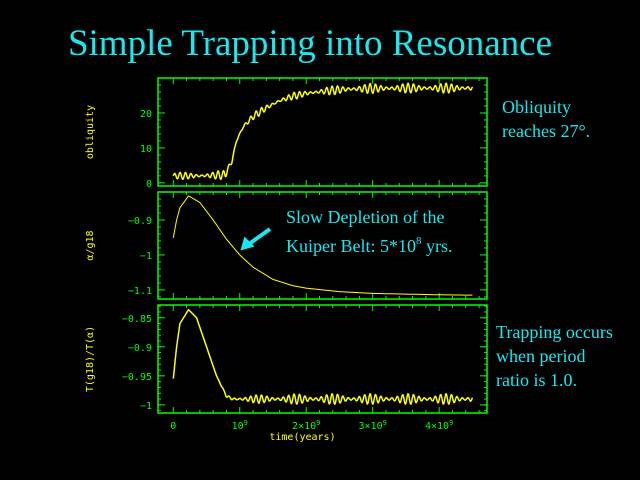 This screenshot has height=480, width=640. What do you see at coordinates (439, 425) in the screenshot?
I see `x-tick-label: 4×10⁹` at bounding box center [439, 425].